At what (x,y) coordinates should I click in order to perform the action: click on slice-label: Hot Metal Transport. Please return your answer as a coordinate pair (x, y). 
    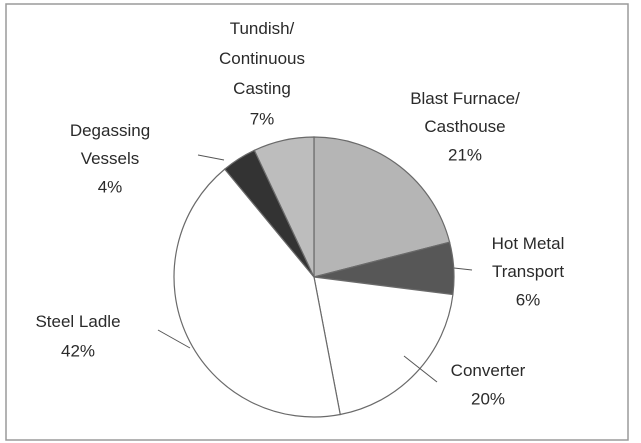
    Looking at the image, I should click on (528, 257).